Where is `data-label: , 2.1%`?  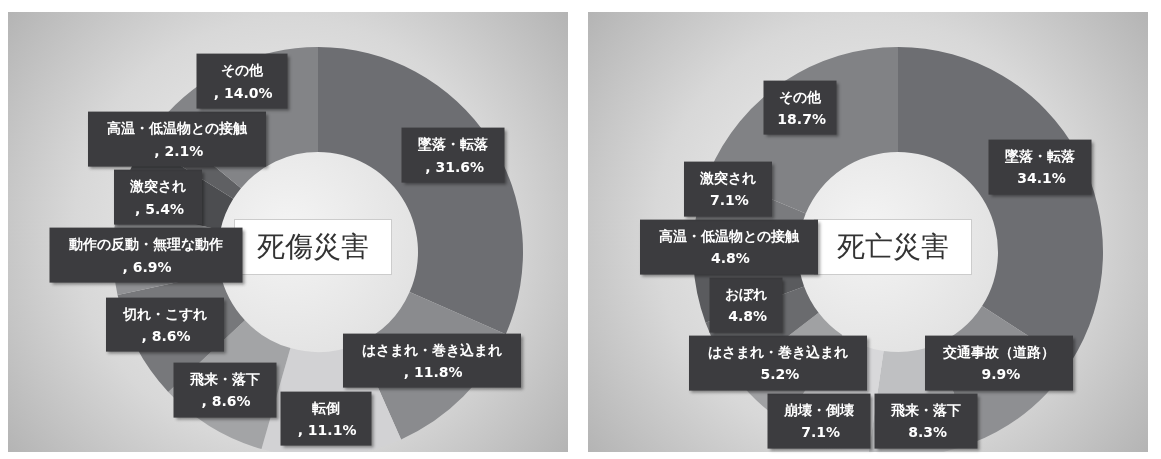 data-label: , 2.1% is located at coordinates (179, 151).